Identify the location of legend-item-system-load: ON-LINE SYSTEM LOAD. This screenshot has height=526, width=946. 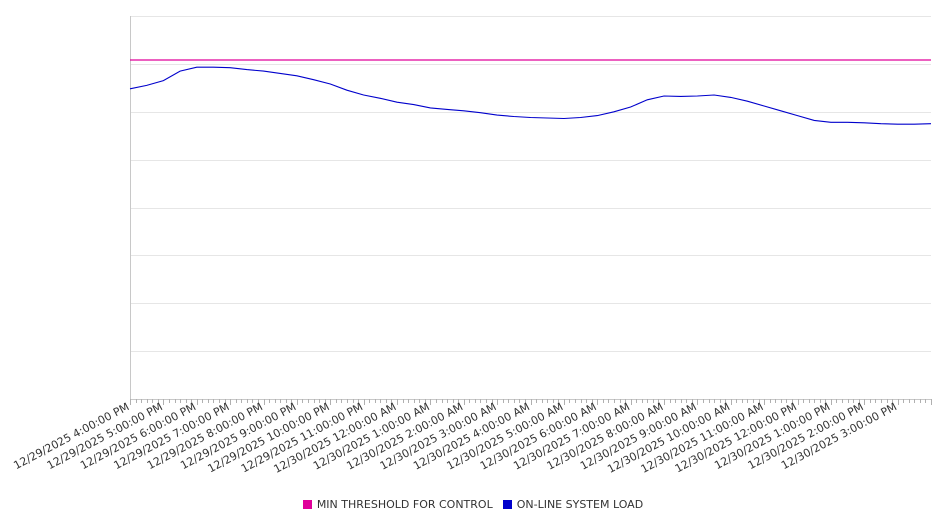
(573, 504).